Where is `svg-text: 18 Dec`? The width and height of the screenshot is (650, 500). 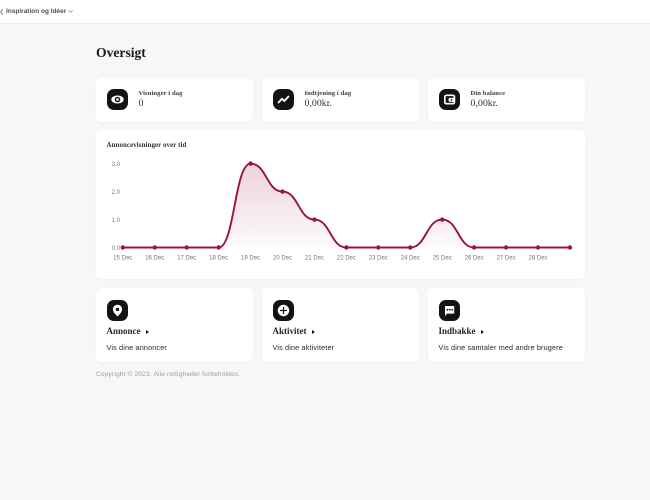 svg-text: 18 Dec is located at coordinates (218, 259).